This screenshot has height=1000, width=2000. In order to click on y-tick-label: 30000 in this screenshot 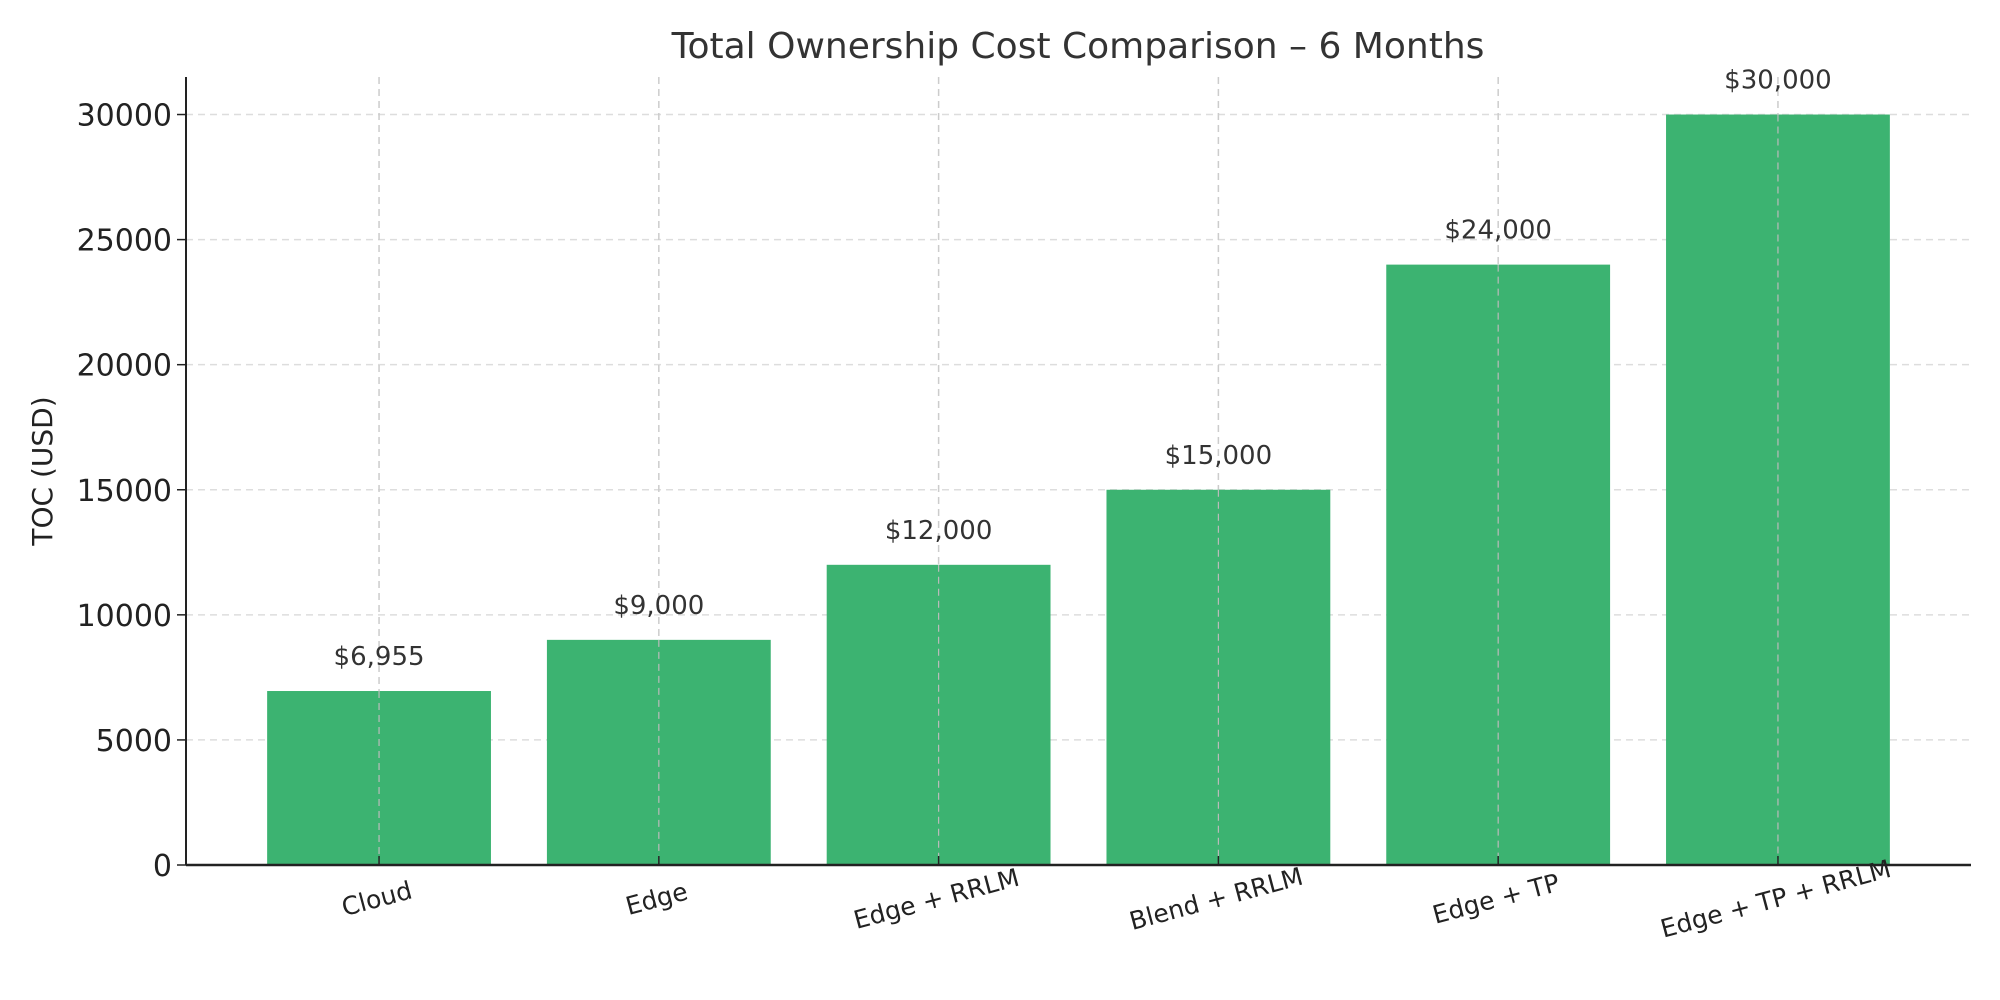, I will do `click(124, 116)`.